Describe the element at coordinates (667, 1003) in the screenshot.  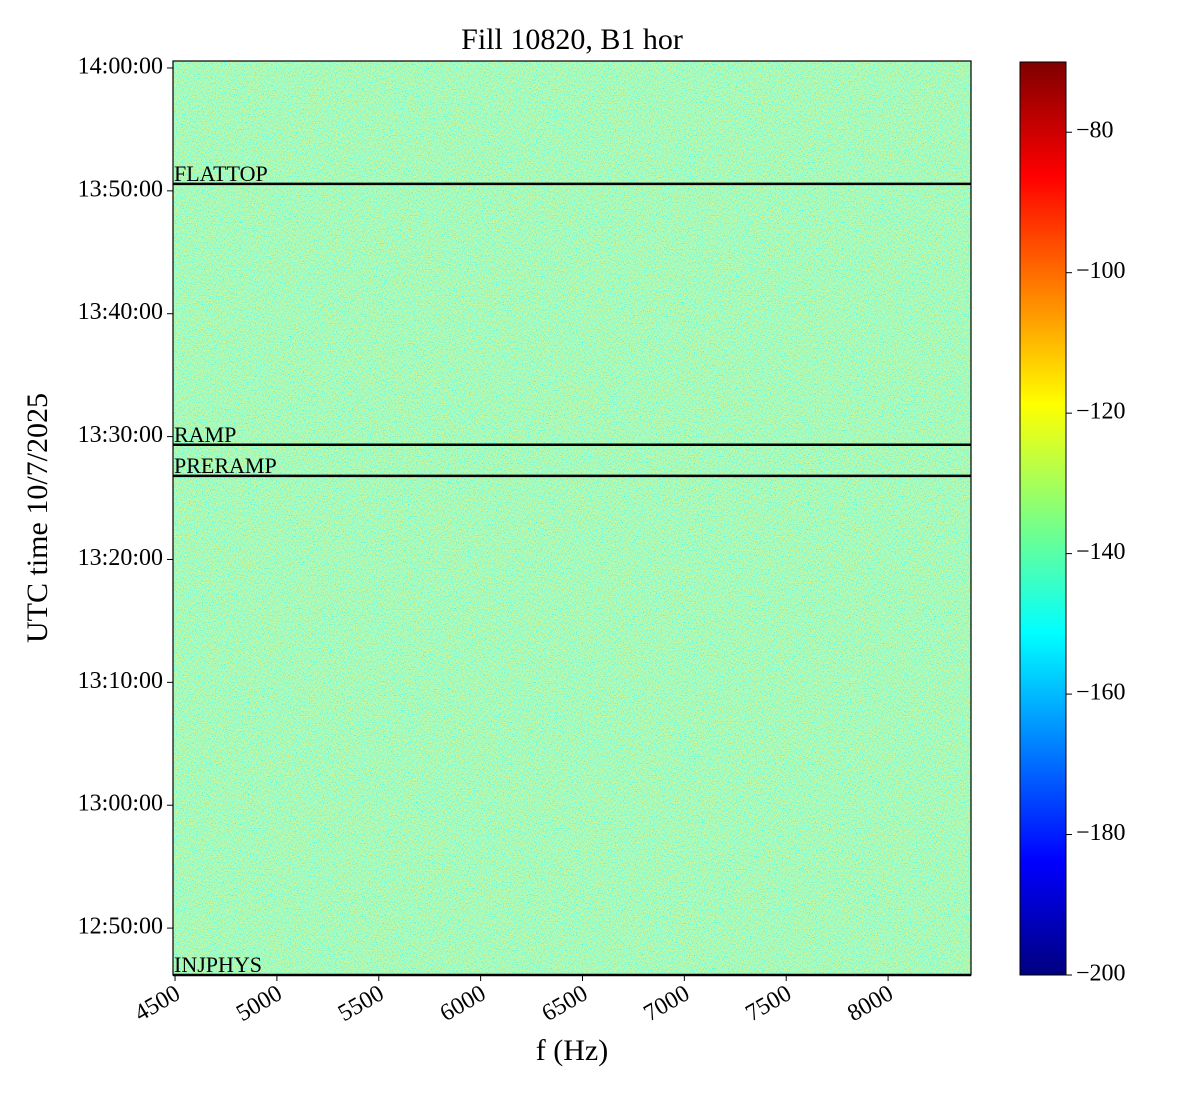
I see `x-tick-label: 7000` at that location.